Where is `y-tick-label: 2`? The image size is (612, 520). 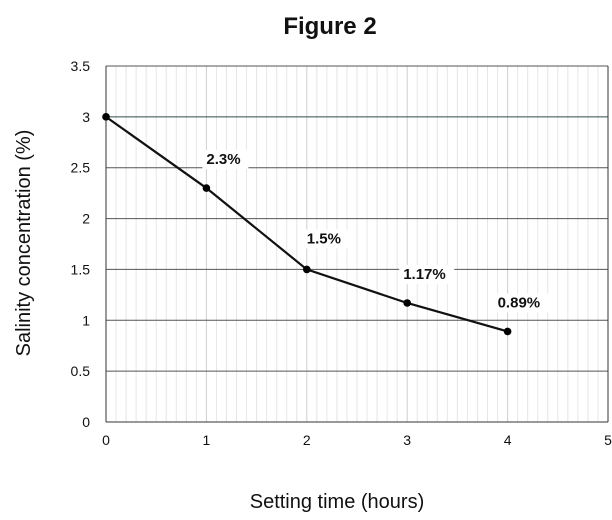
y-tick-label: 2 is located at coordinates (86, 219).